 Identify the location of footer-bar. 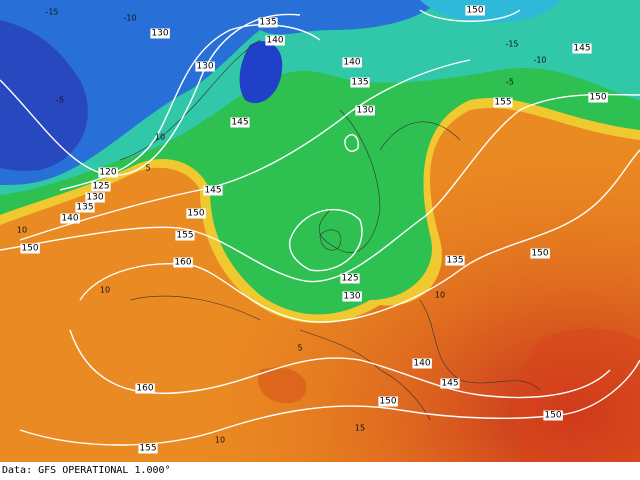
(320, 471).